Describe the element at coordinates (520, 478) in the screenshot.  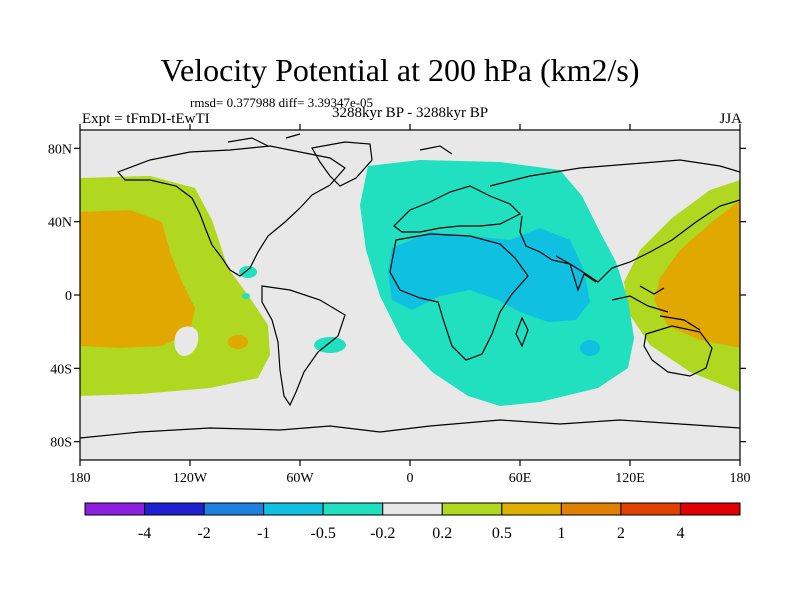
I see `x-tick-label: 60E` at that location.